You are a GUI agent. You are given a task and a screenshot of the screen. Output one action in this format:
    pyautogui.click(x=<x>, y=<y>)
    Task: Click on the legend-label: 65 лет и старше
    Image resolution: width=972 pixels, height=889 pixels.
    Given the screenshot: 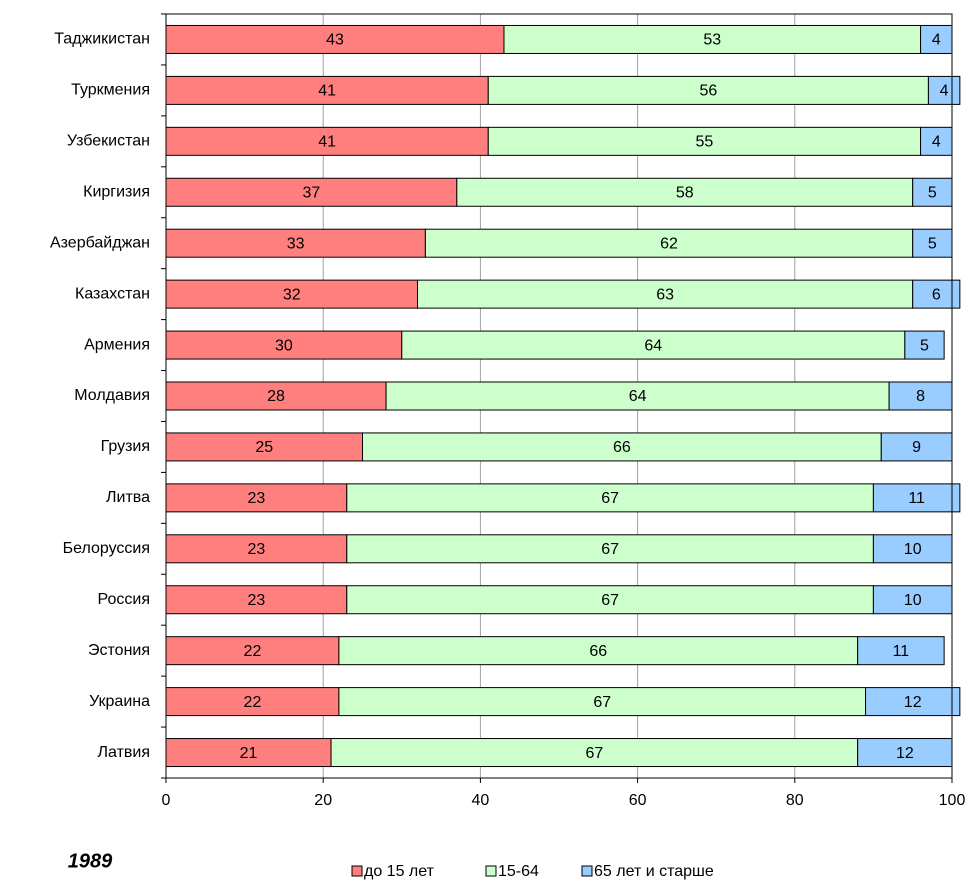 What is the action you would take?
    pyautogui.click(x=654, y=871)
    